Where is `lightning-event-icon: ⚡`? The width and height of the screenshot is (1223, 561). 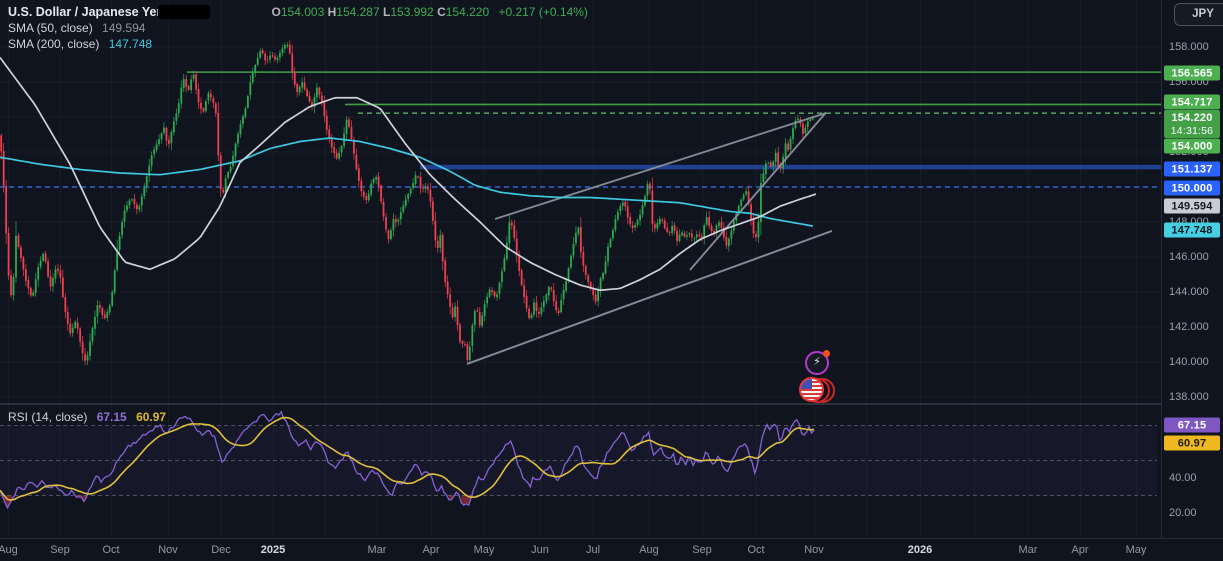 lightning-event-icon: ⚡ is located at coordinates (817, 362).